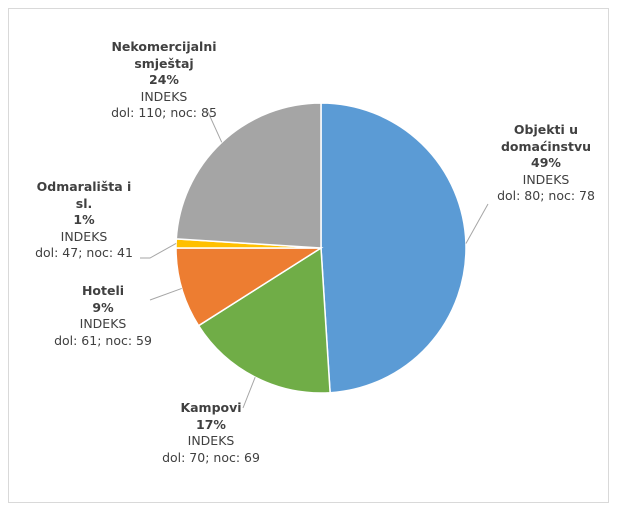 The image size is (619, 509). What do you see at coordinates (164, 112) in the screenshot?
I see `detail-label: dol: 110; noc: 85` at bounding box center [164, 112].